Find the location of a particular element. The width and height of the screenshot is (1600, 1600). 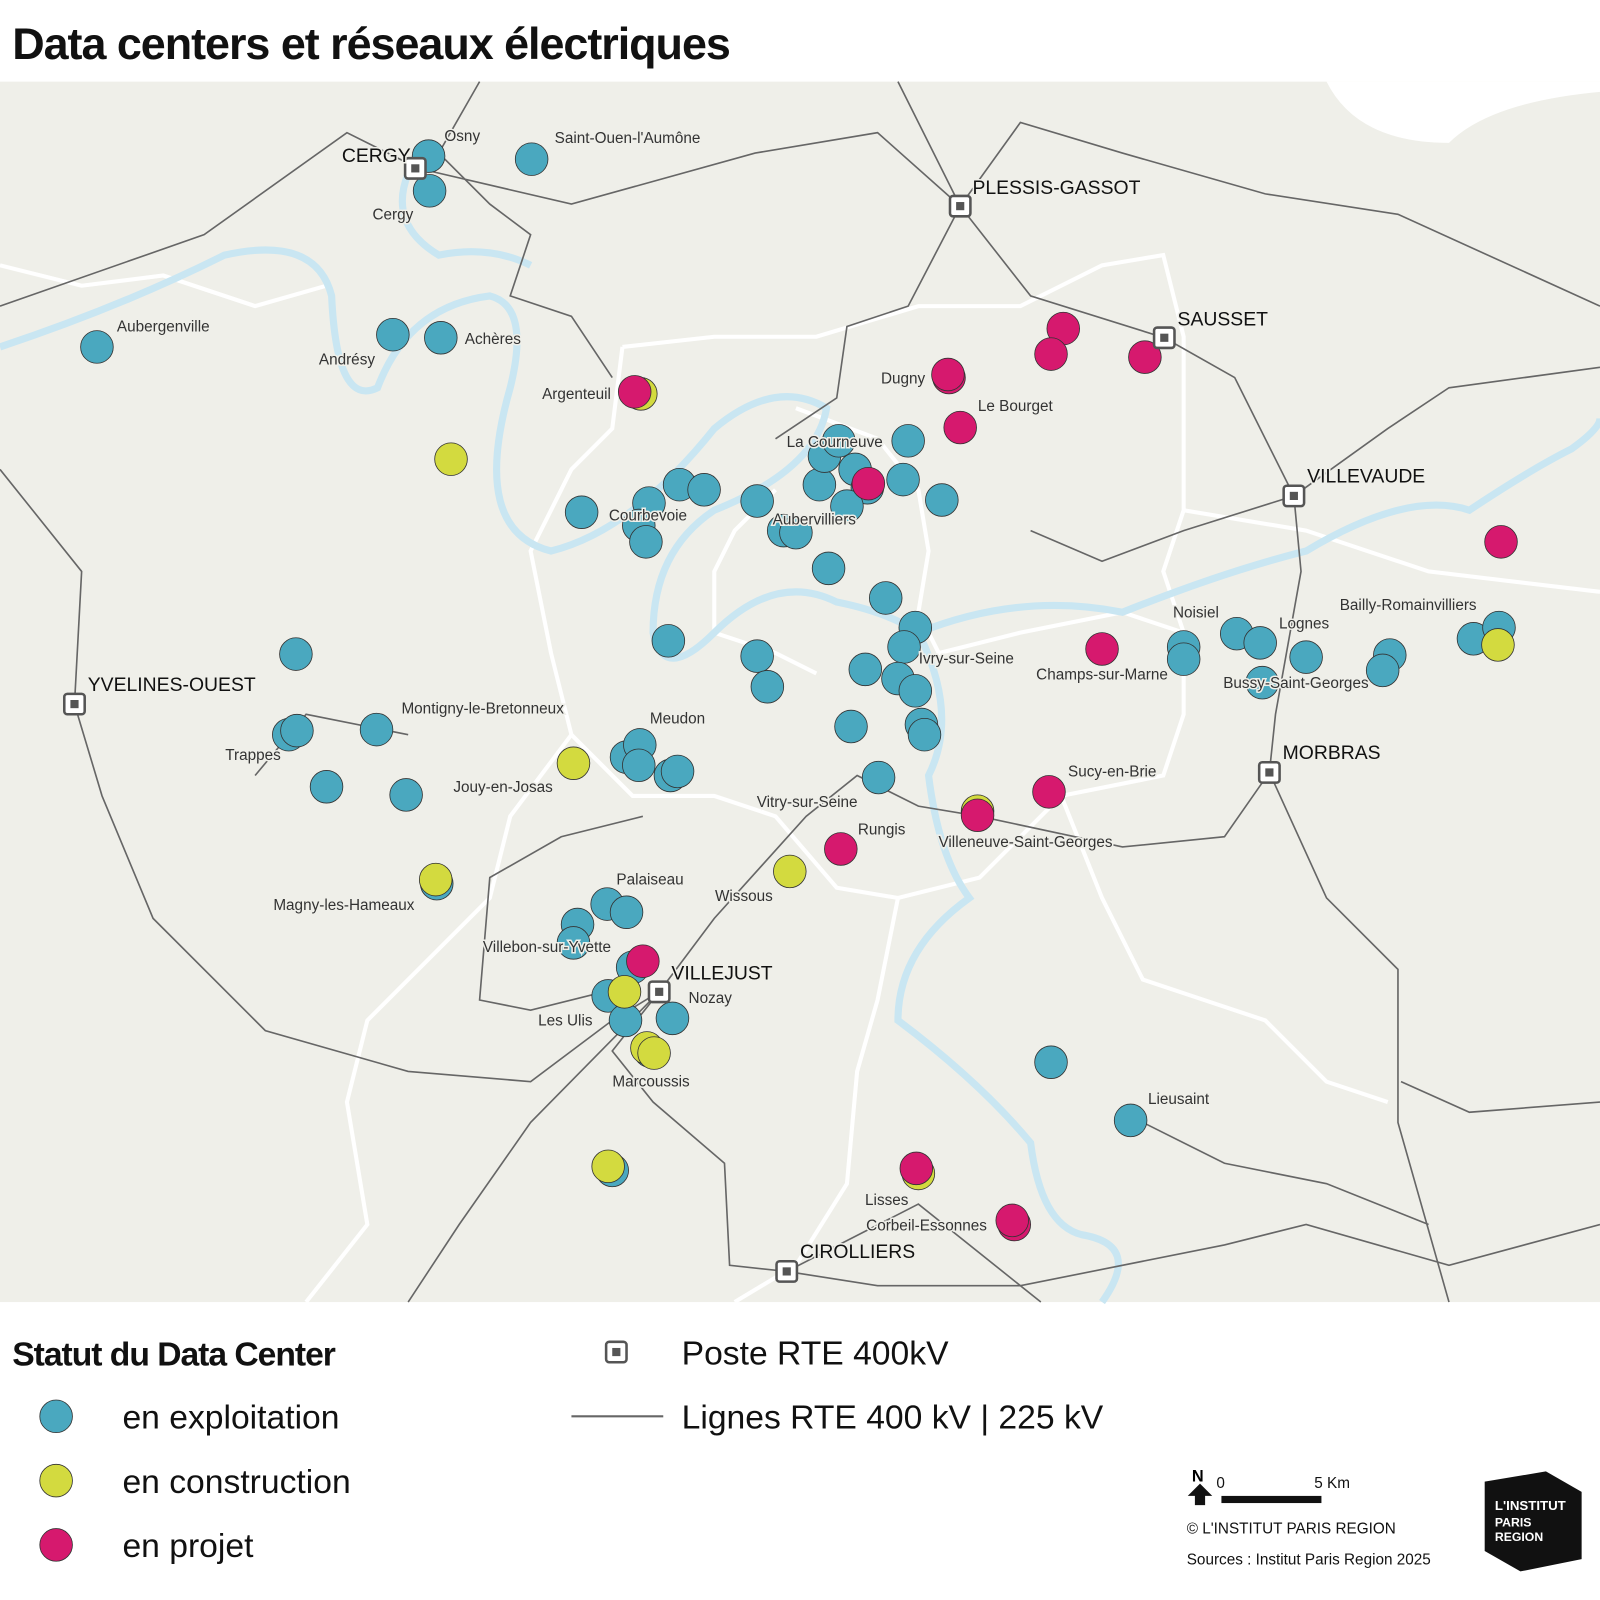

place-label: Osny is located at coordinates (462, 136).